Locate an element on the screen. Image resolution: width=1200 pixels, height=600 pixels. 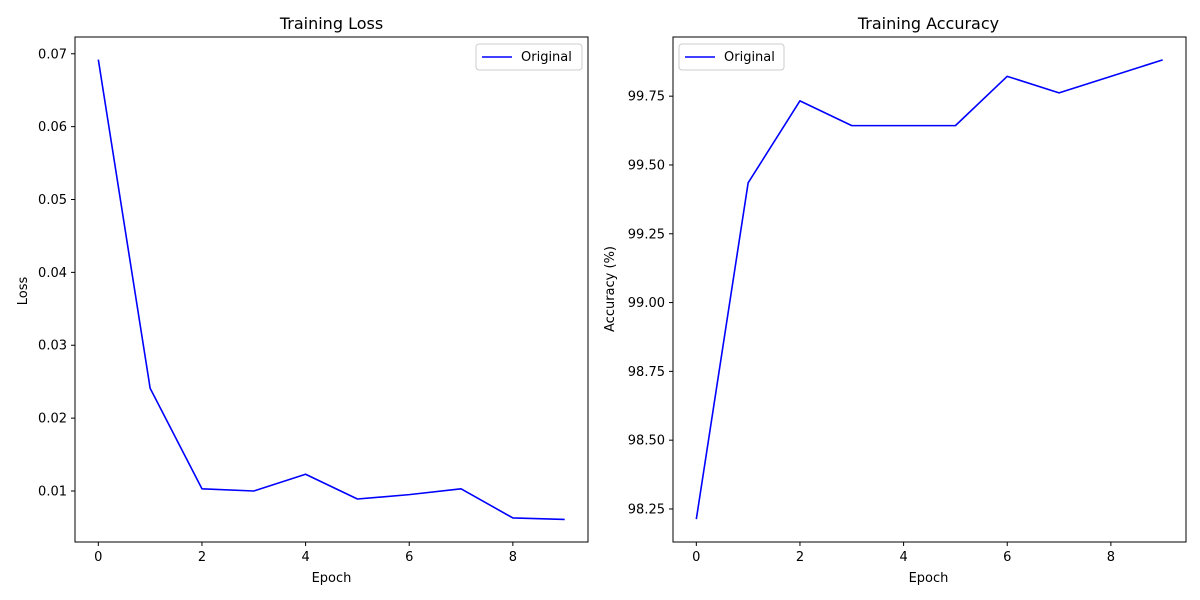
accuracy-x-tick-label: 6 is located at coordinates (1007, 557).